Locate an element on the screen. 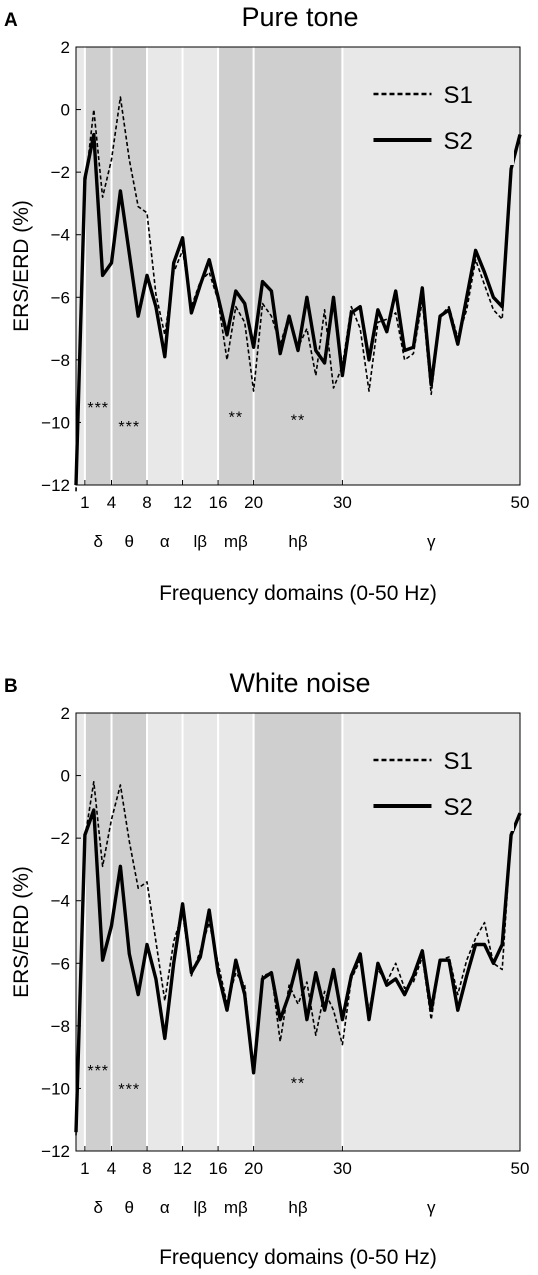  panel-letter-b: B is located at coordinates (11, 686).